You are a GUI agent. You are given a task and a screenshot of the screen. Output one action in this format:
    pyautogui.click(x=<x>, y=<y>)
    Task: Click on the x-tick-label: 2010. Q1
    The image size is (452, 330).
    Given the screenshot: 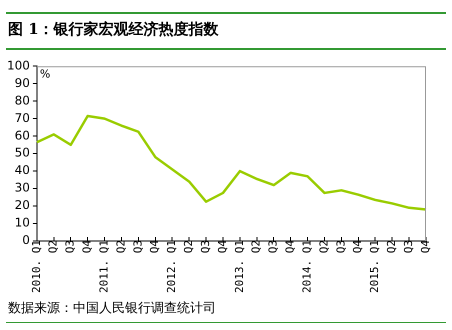 What is the action you would take?
    pyautogui.click(x=36, y=267)
    